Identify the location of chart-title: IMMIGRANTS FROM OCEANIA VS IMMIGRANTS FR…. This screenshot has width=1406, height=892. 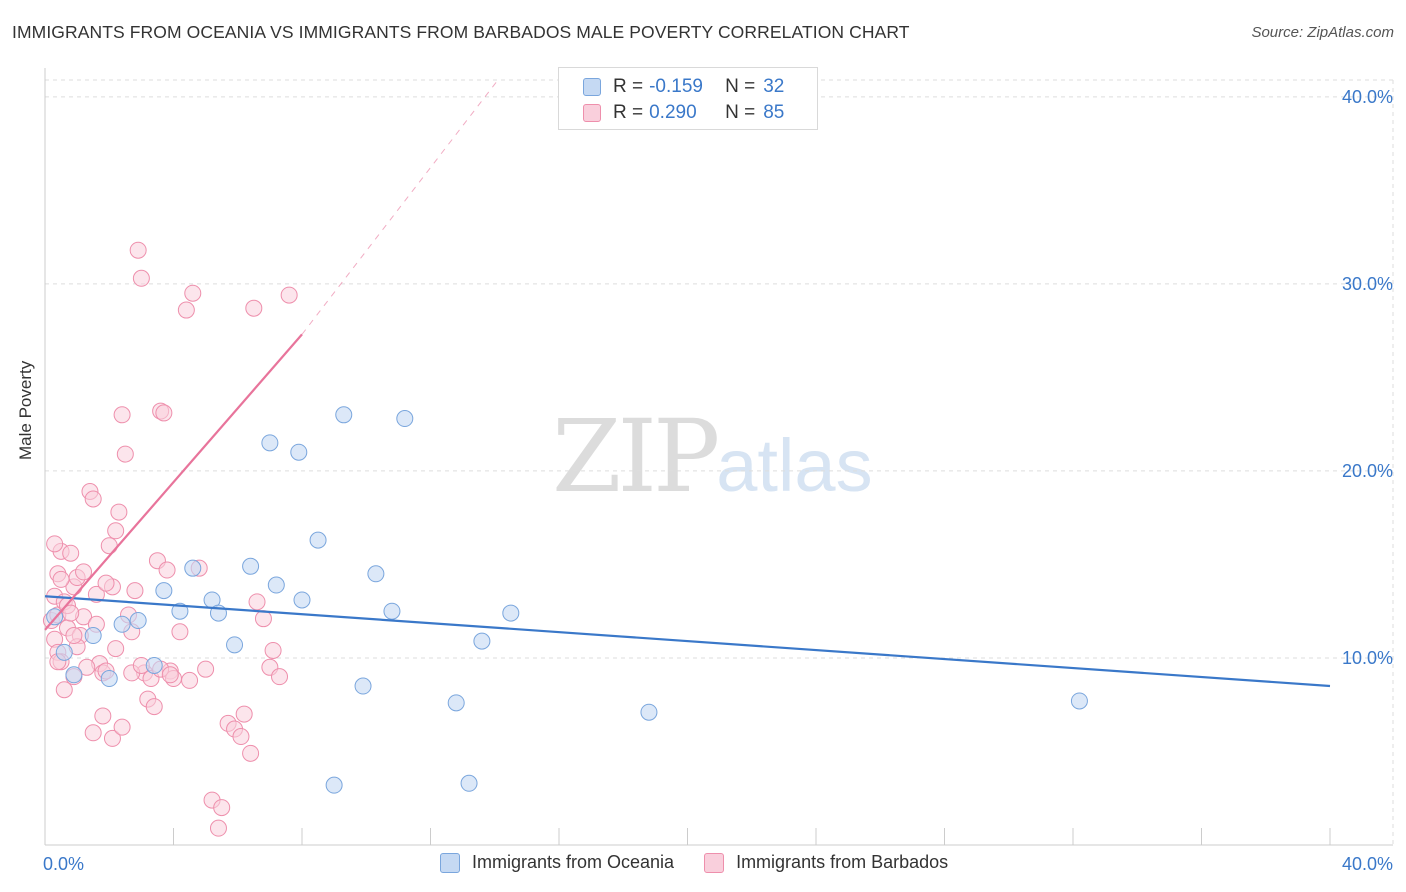
(461, 32).